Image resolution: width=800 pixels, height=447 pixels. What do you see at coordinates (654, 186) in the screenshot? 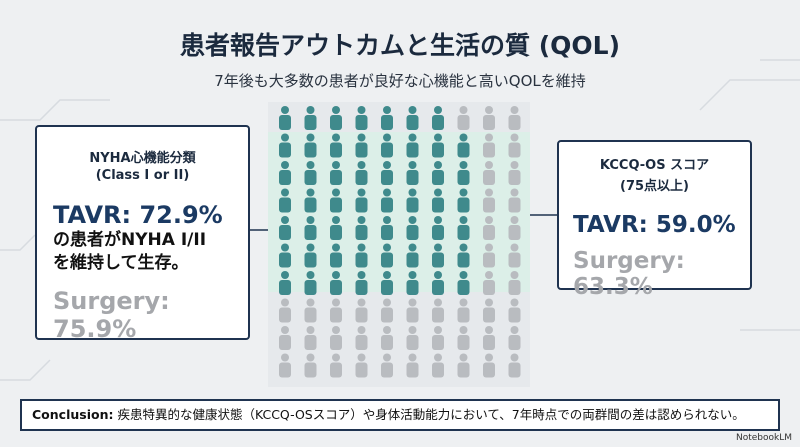
I see `card-subheading: (75点以上)` at bounding box center [654, 186].